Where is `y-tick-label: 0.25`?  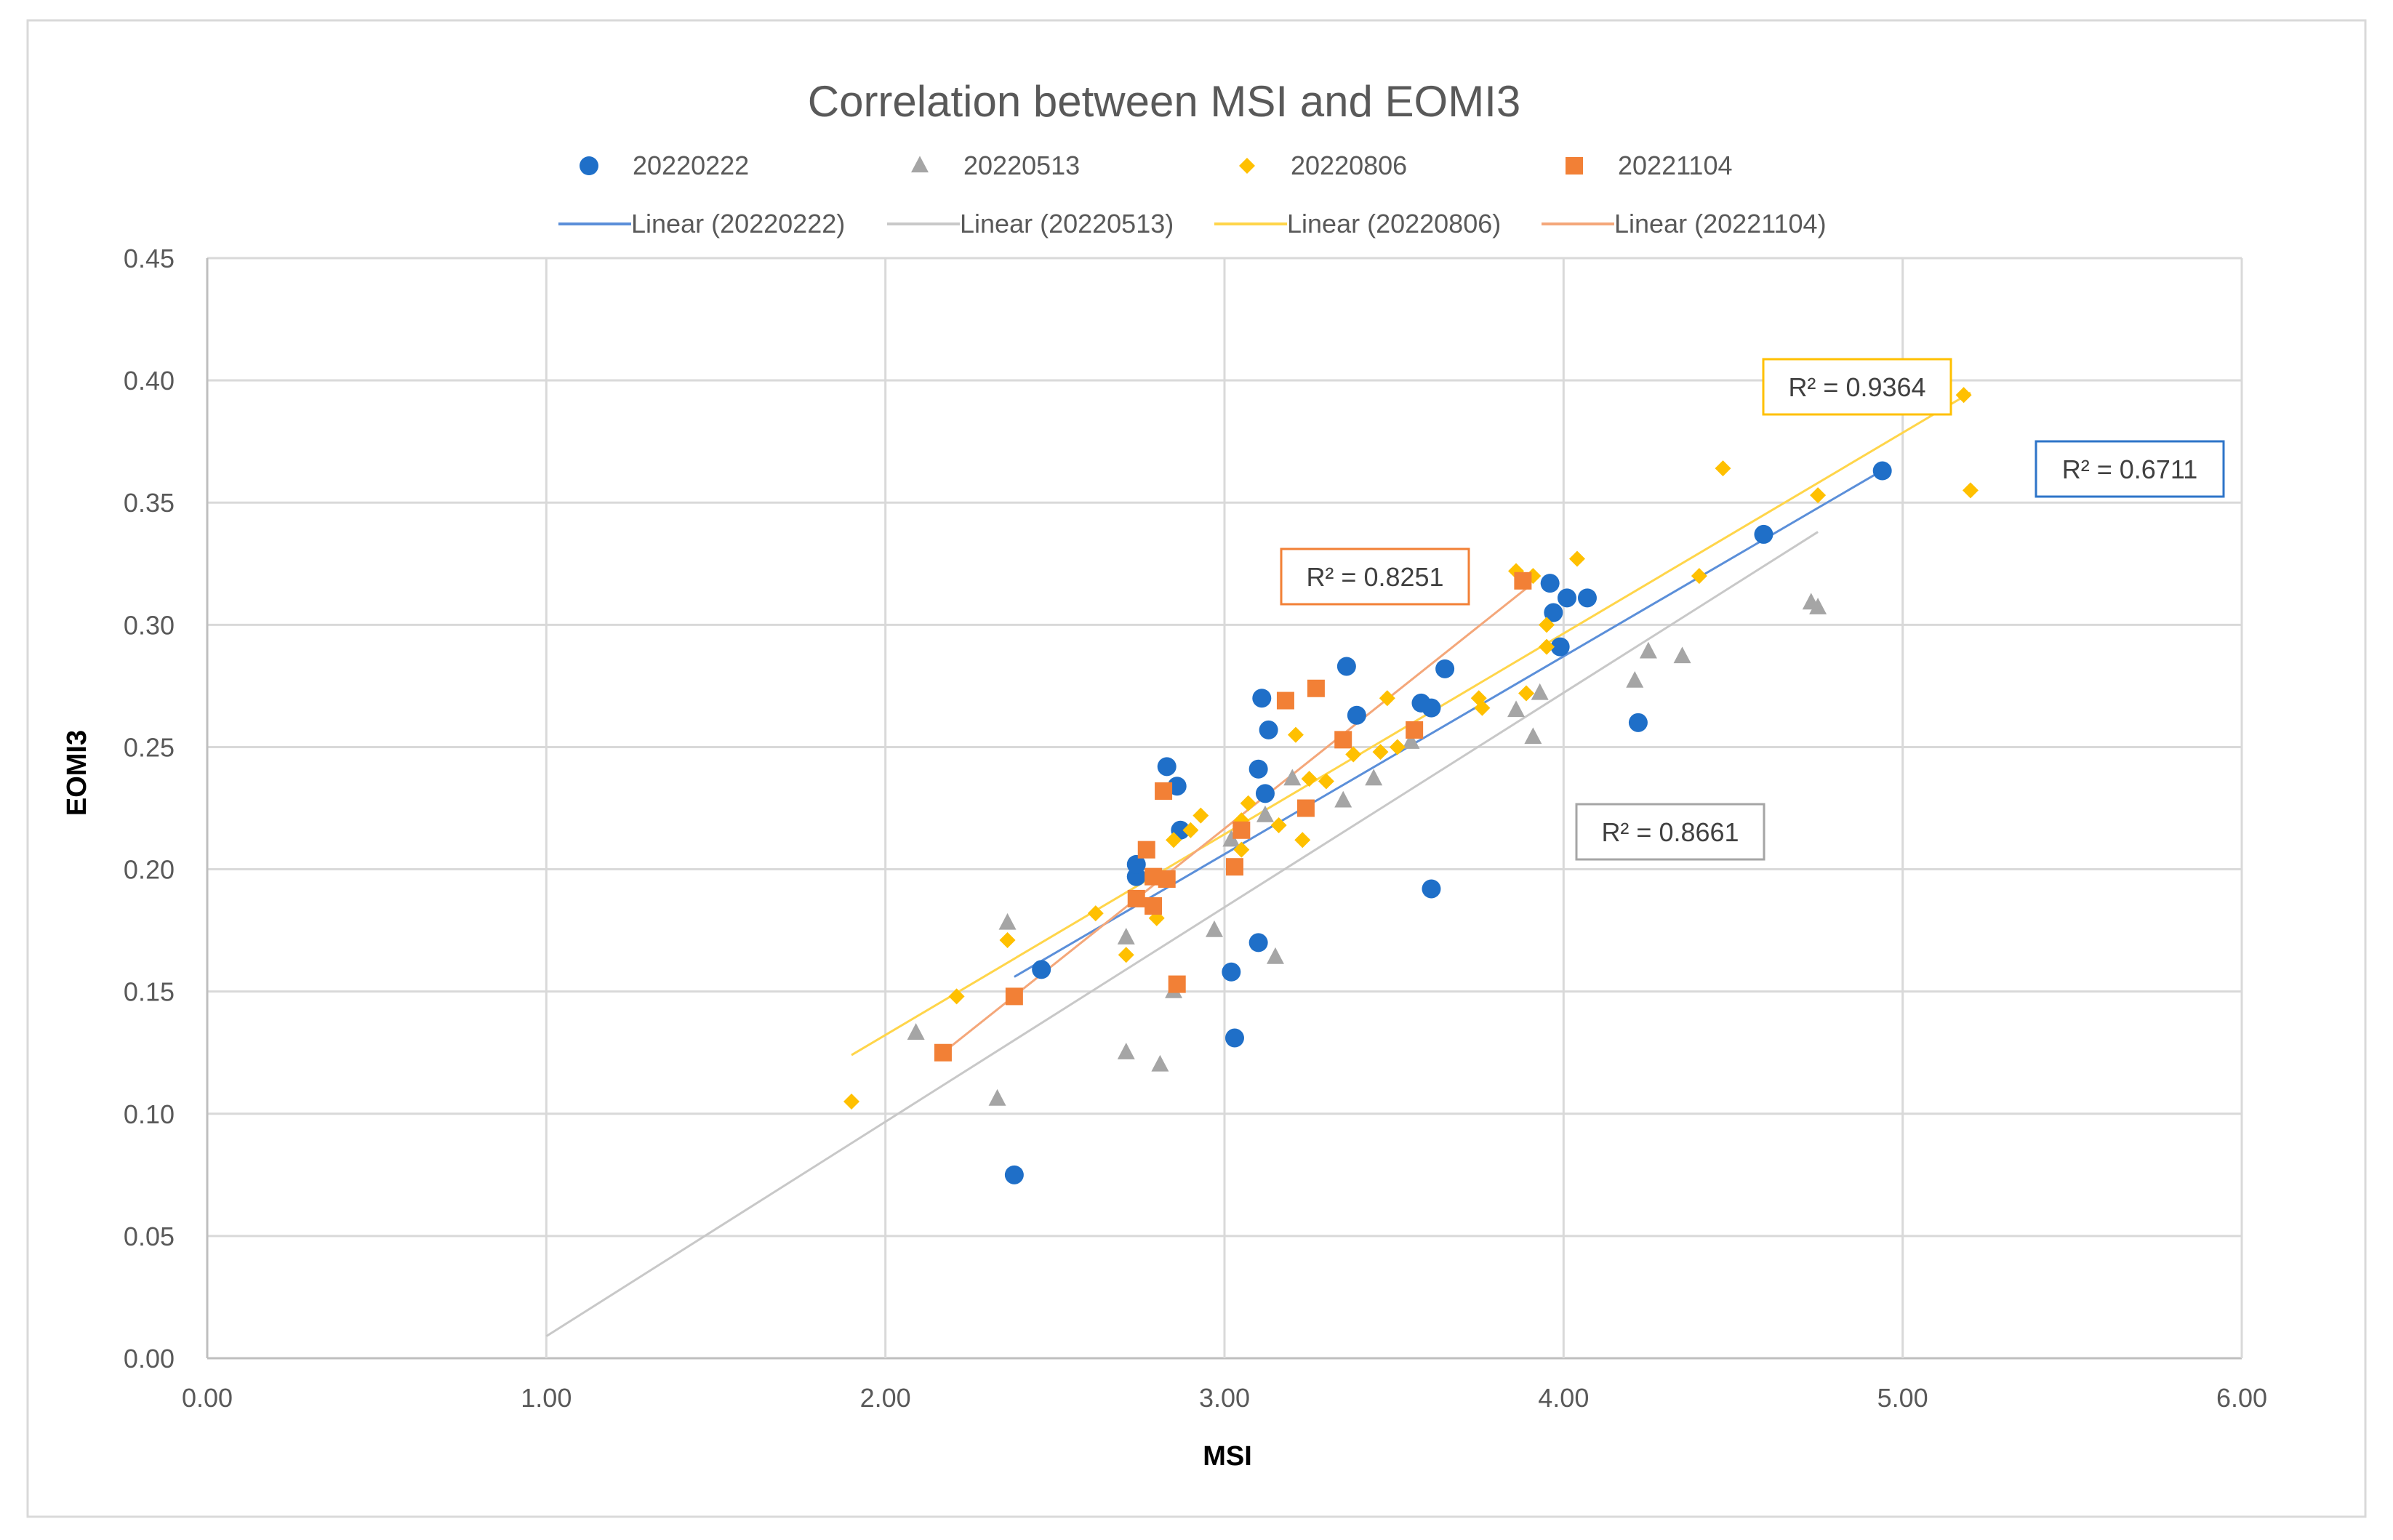 y-tick-label: 0.25 is located at coordinates (149, 747).